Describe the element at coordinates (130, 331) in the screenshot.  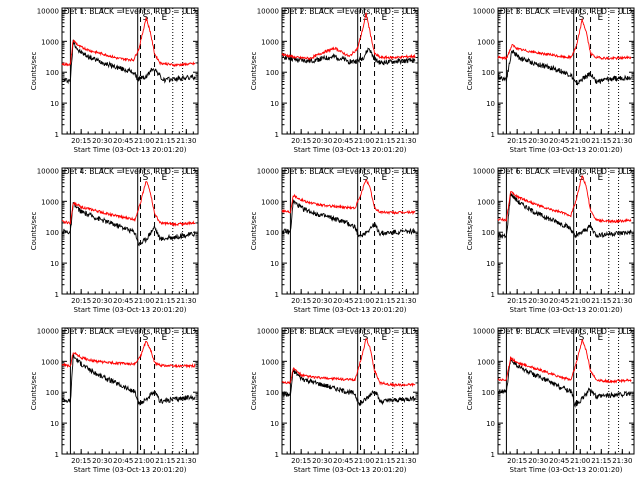
I see `chart-title: Det 7: BLACK = Events, RED = LLD` at that location.